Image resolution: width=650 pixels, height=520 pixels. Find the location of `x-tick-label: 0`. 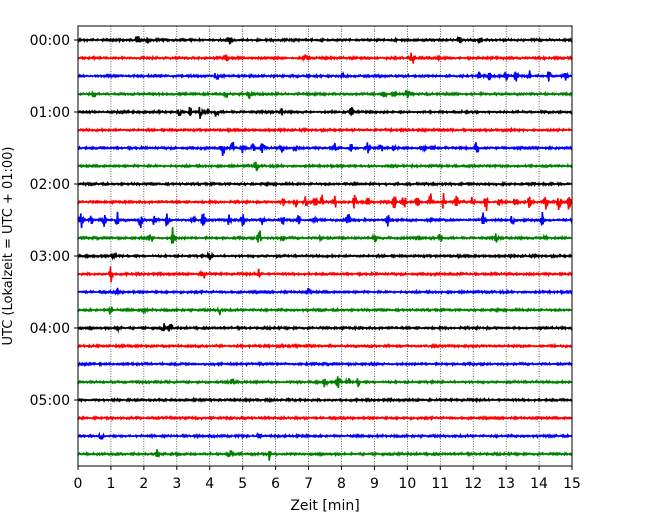

x-tick-label: 0 is located at coordinates (78, 484).